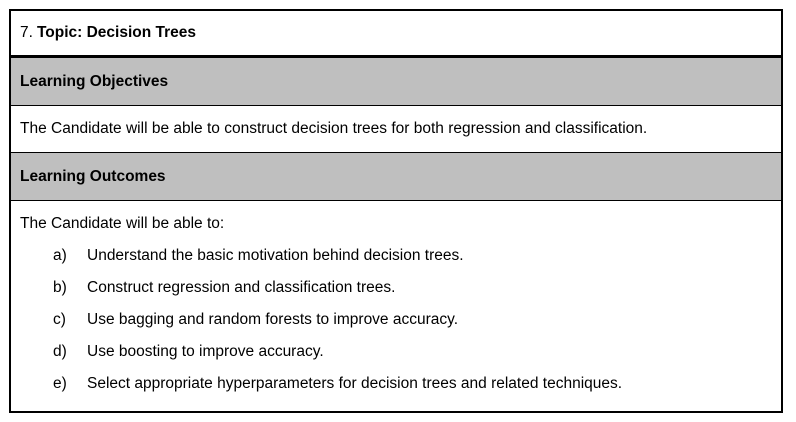 This screenshot has height=422, width=796. Describe the element at coordinates (396, 82) in the screenshot. I see `objectives-heading-row: Learning Objectives` at that location.